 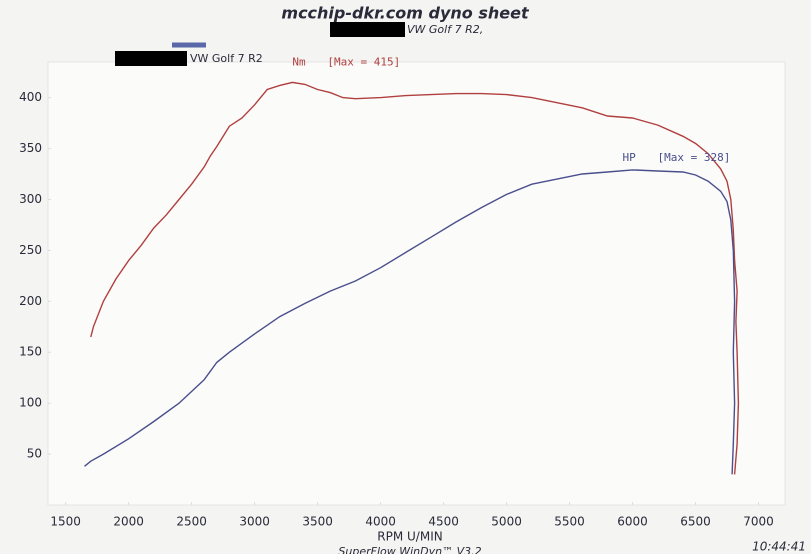 I want to click on x-tick-label: 6500, so click(x=695, y=522).